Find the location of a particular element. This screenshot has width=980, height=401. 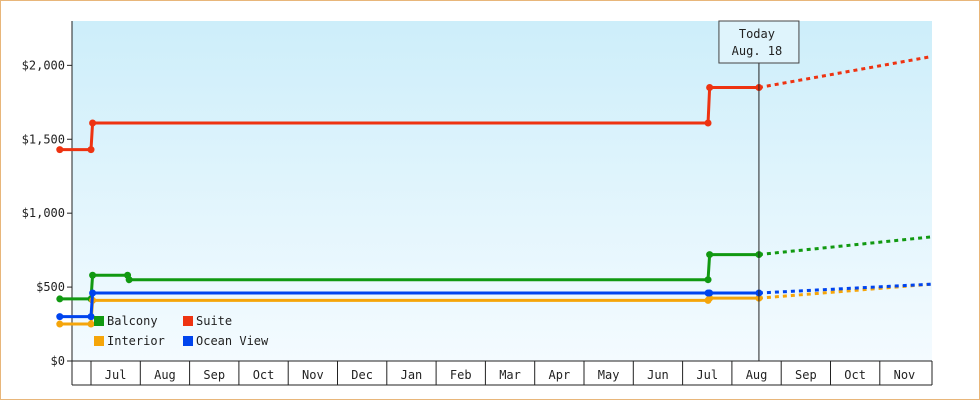

today-date-label: Aug. 18 is located at coordinates (757, 51).